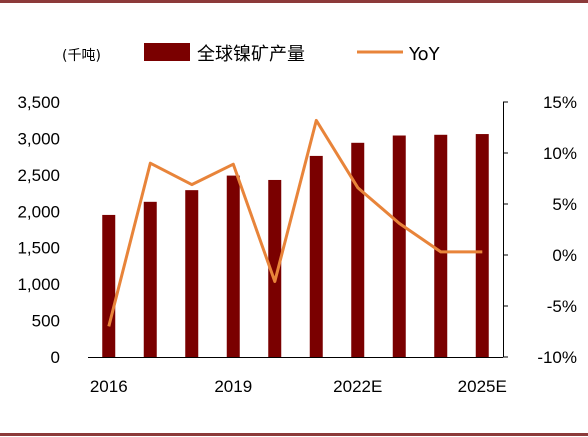 The image size is (588, 437). Describe the element at coordinates (441, 245) in the screenshot. I see `bar-2024E` at that location.